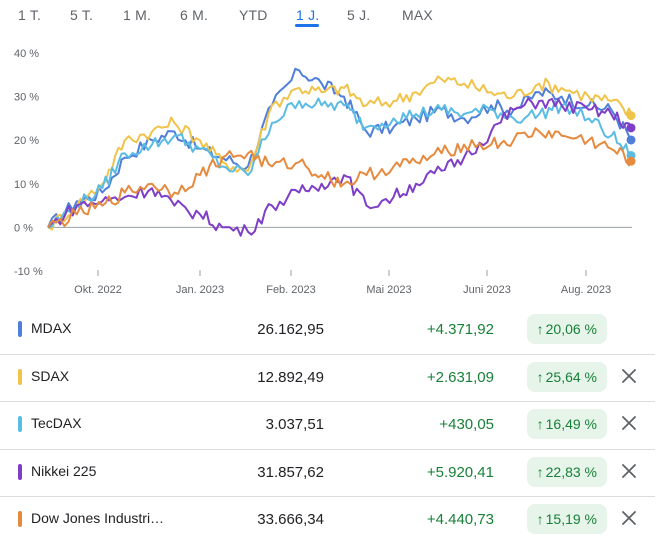  Describe the element at coordinates (56, 423) in the screenshot. I see `index-name: TecDAX` at that location.